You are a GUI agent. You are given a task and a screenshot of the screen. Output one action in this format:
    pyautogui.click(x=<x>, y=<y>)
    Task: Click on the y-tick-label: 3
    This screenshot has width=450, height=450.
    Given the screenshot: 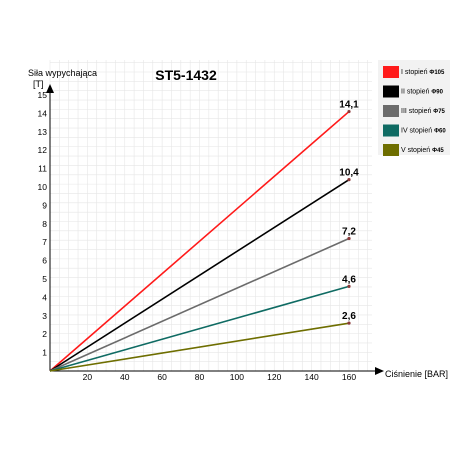 What is the action you would take?
    pyautogui.click(x=44, y=316)
    